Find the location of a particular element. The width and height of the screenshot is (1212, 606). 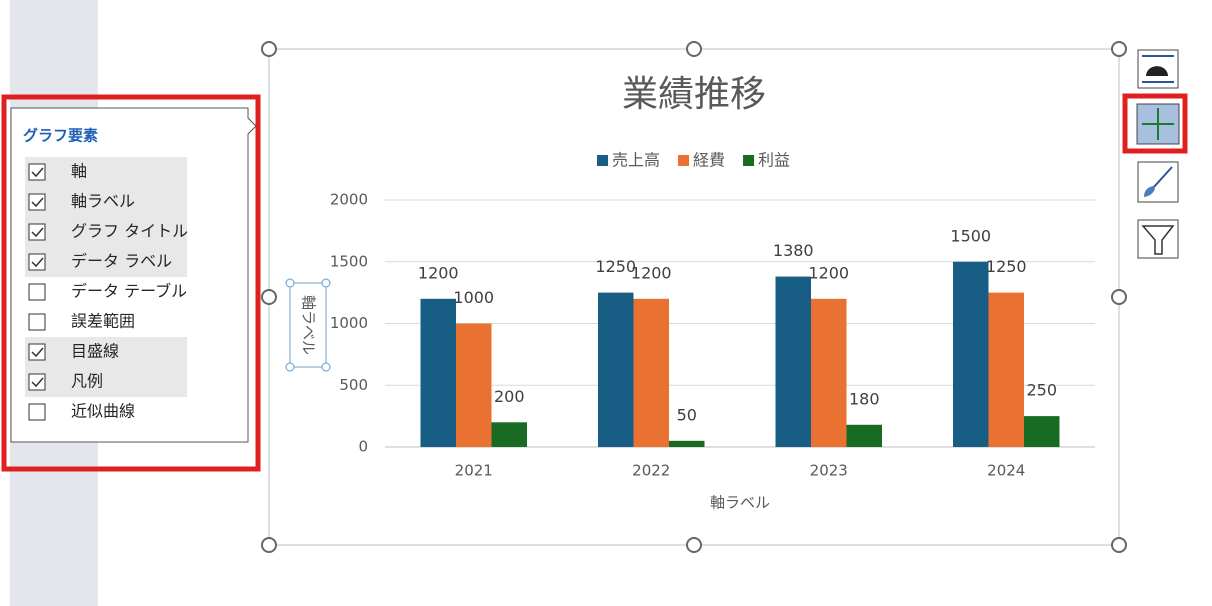

legend-label: 利益 is located at coordinates (774, 160).